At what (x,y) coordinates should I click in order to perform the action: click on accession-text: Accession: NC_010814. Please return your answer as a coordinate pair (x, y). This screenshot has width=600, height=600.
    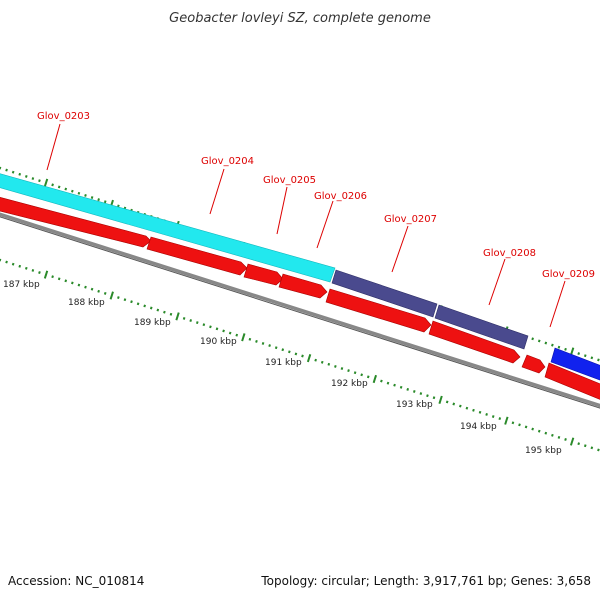
    Looking at the image, I should click on (76, 581).